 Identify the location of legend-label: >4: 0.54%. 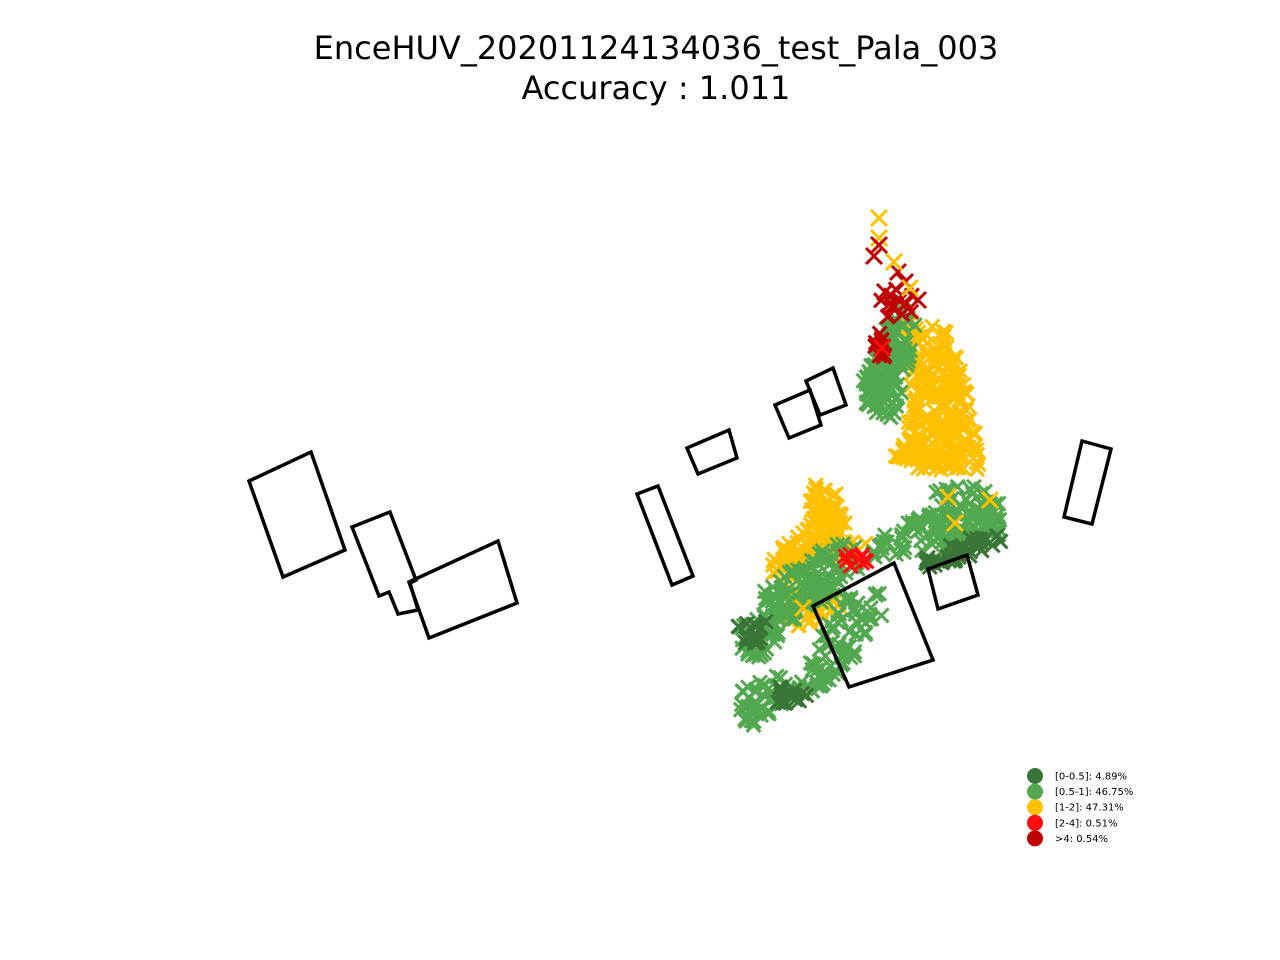
(1081, 839).